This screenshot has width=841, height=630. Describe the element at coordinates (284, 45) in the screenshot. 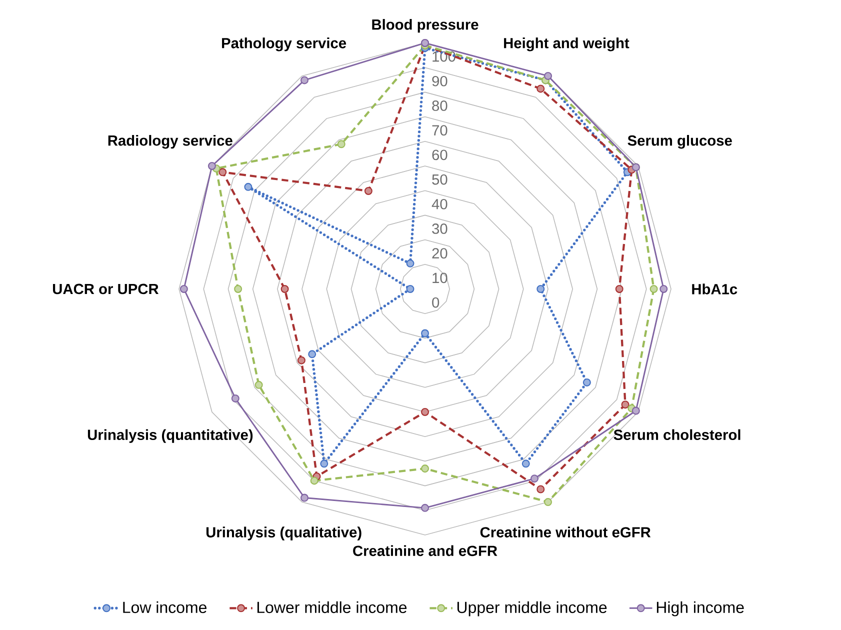

I see `spoke-label: Pathology service` at that location.